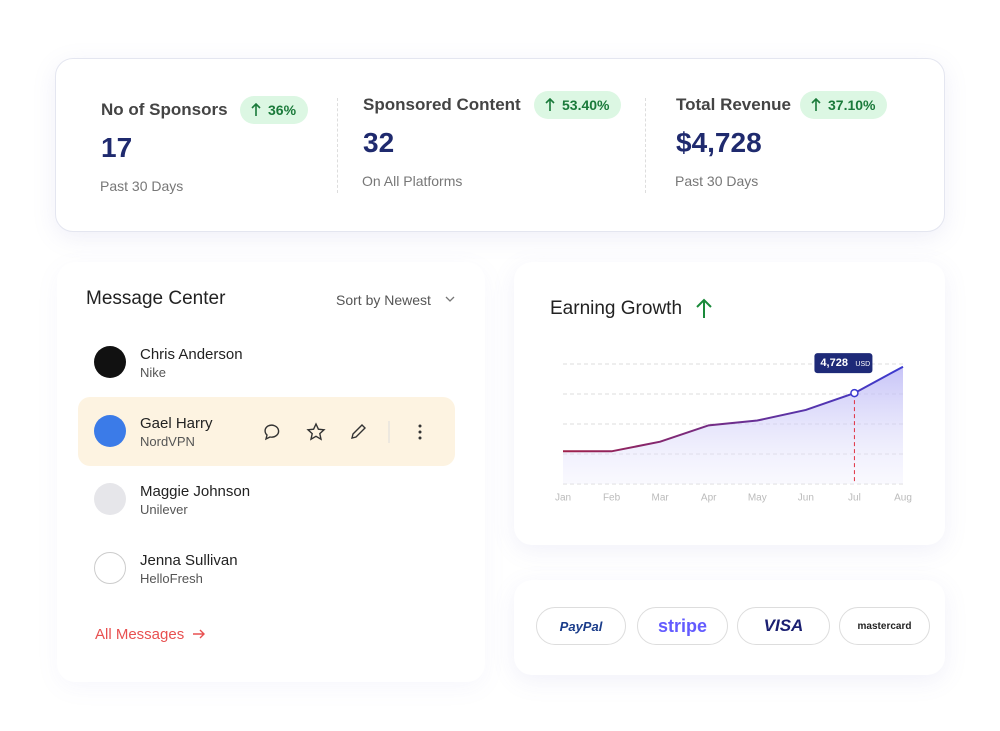 The height and width of the screenshot is (731, 1000). I want to click on contact-company: Nike, so click(153, 372).